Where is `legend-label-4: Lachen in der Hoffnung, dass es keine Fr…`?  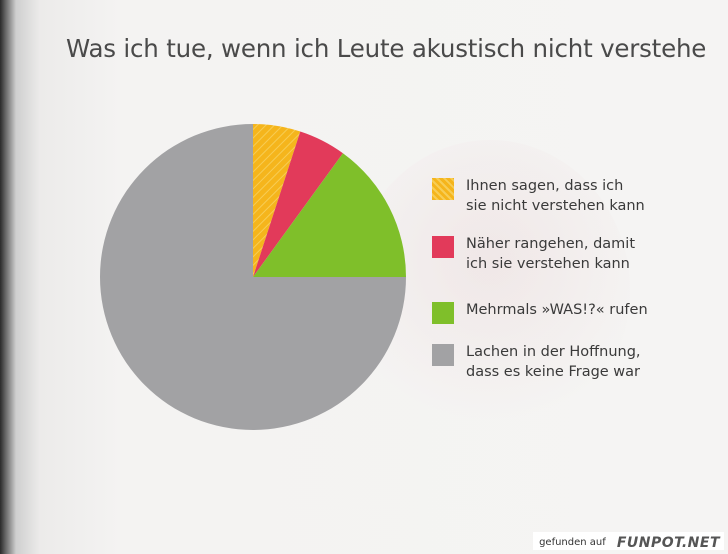 legend-label-4: Lachen in der Hoffnung, dass es keine Fr… is located at coordinates (553, 362).